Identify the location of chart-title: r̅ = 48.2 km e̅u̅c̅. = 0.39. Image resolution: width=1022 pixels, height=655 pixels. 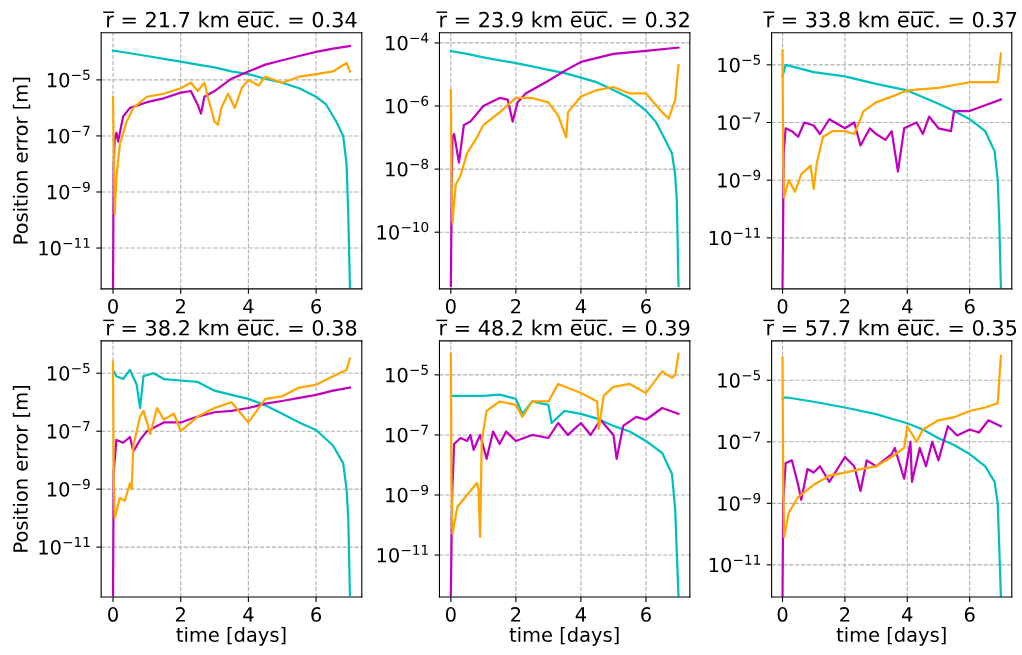
(563, 327).